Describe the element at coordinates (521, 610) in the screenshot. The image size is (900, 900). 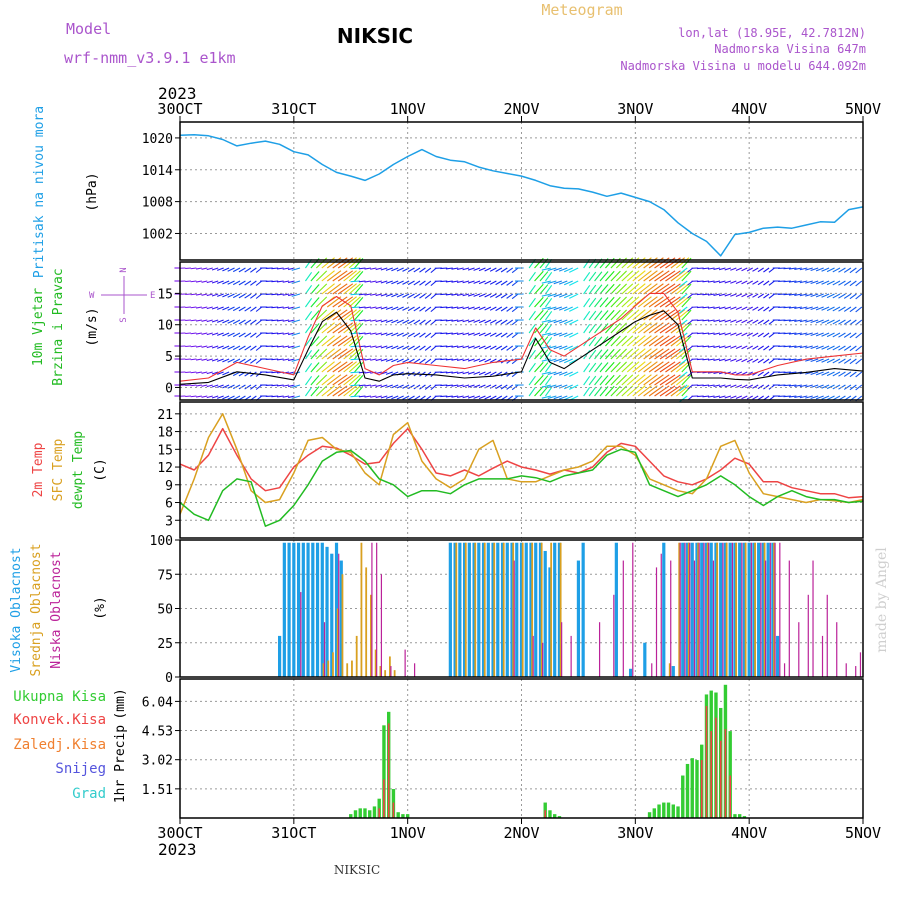
I see `cloud-series` at that location.